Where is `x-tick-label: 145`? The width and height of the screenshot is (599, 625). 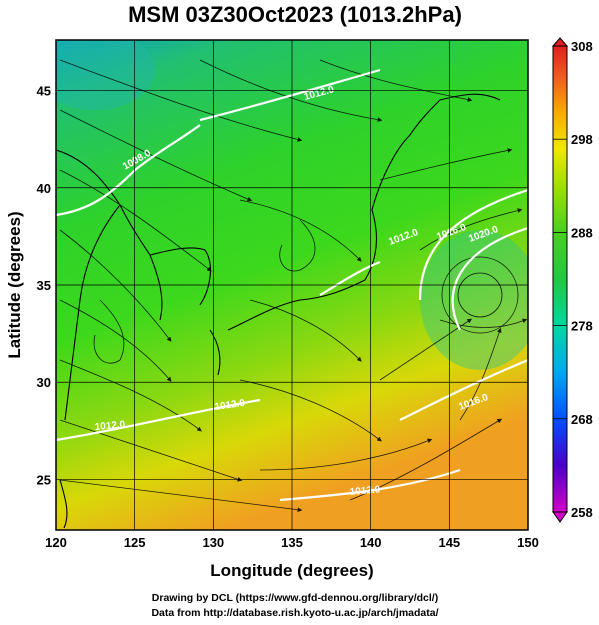 x-tick-label: 145 is located at coordinates (449, 542).